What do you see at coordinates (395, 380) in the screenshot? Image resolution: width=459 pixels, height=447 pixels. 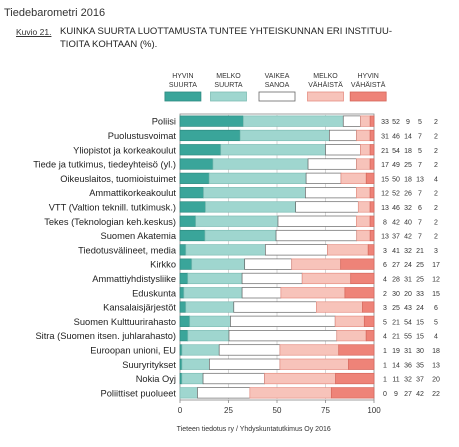 I see `value-label: 11` at bounding box center [395, 380].